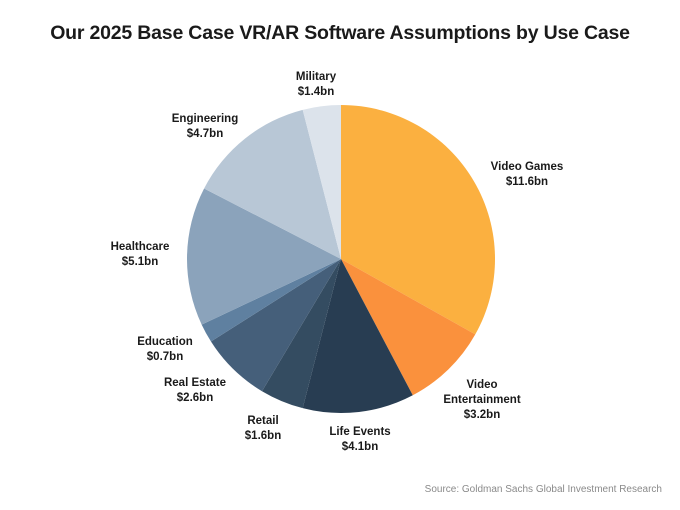 The image size is (680, 510). I want to click on pie-slice-healthcare, so click(264, 256).